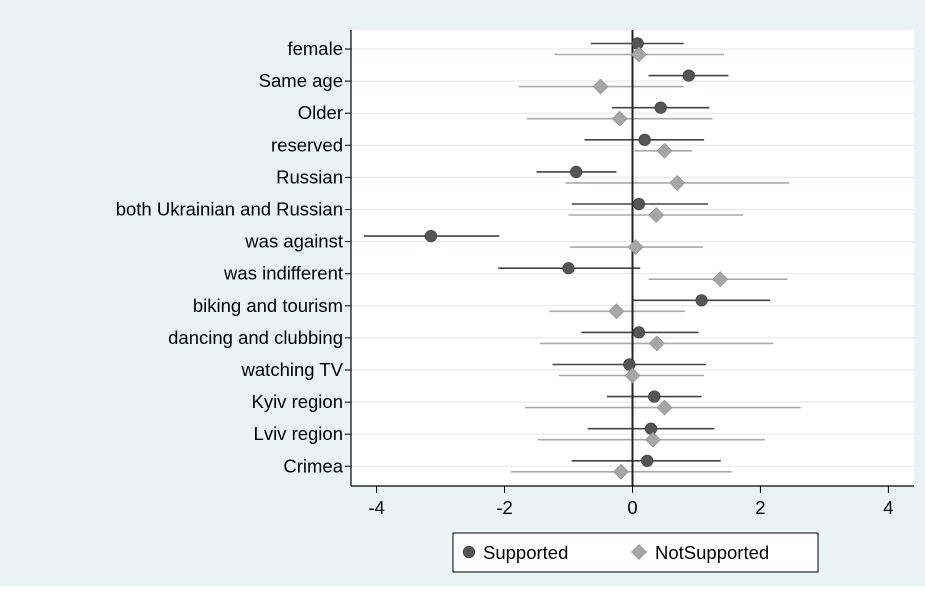 This screenshot has height=591, width=925. I want to click on y-tick-label: Lviv region, so click(298, 433).